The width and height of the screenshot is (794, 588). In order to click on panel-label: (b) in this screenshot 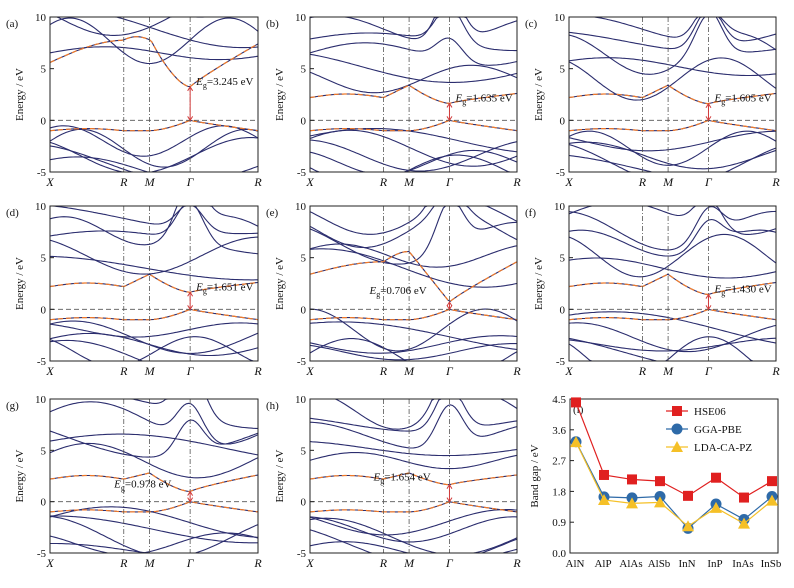, I will do `click(272, 24)`.